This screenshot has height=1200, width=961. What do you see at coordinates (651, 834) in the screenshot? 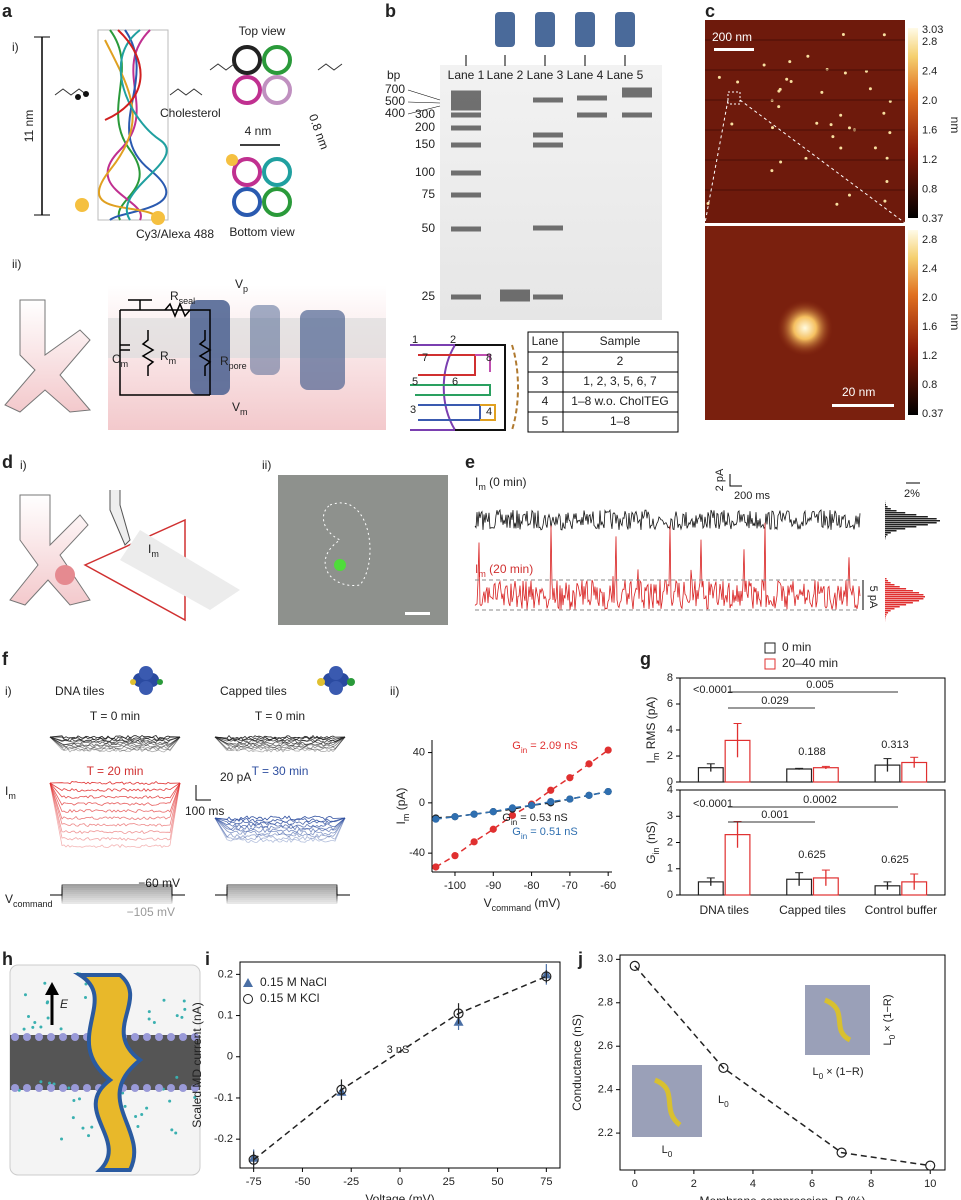
I see `text-part: (nS)` at bounding box center [651, 834].